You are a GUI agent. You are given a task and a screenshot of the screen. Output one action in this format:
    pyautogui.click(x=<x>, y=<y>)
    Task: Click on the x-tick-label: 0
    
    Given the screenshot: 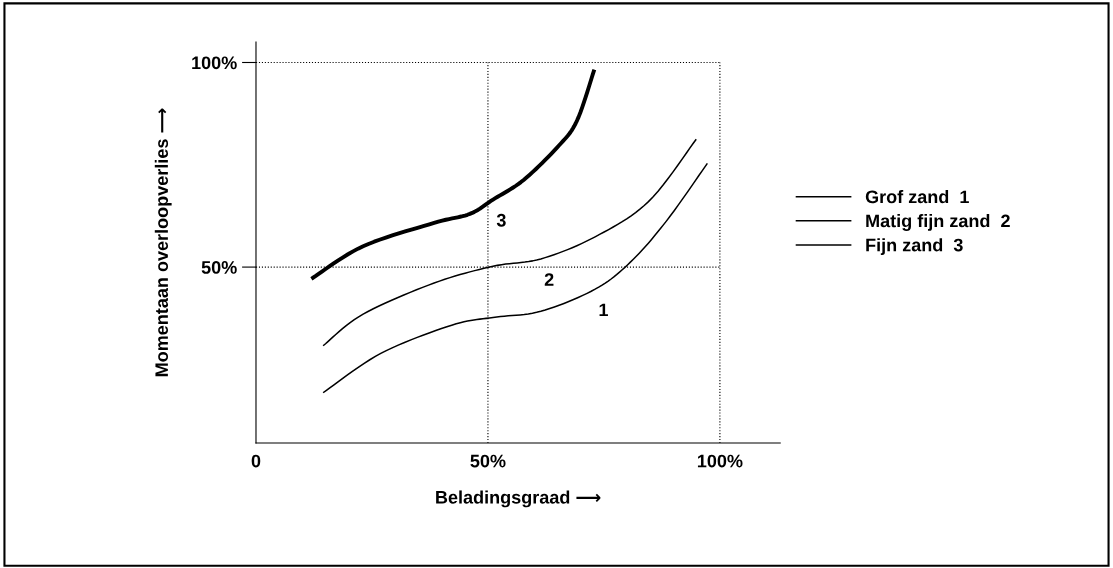 What is the action you would take?
    pyautogui.click(x=256, y=461)
    